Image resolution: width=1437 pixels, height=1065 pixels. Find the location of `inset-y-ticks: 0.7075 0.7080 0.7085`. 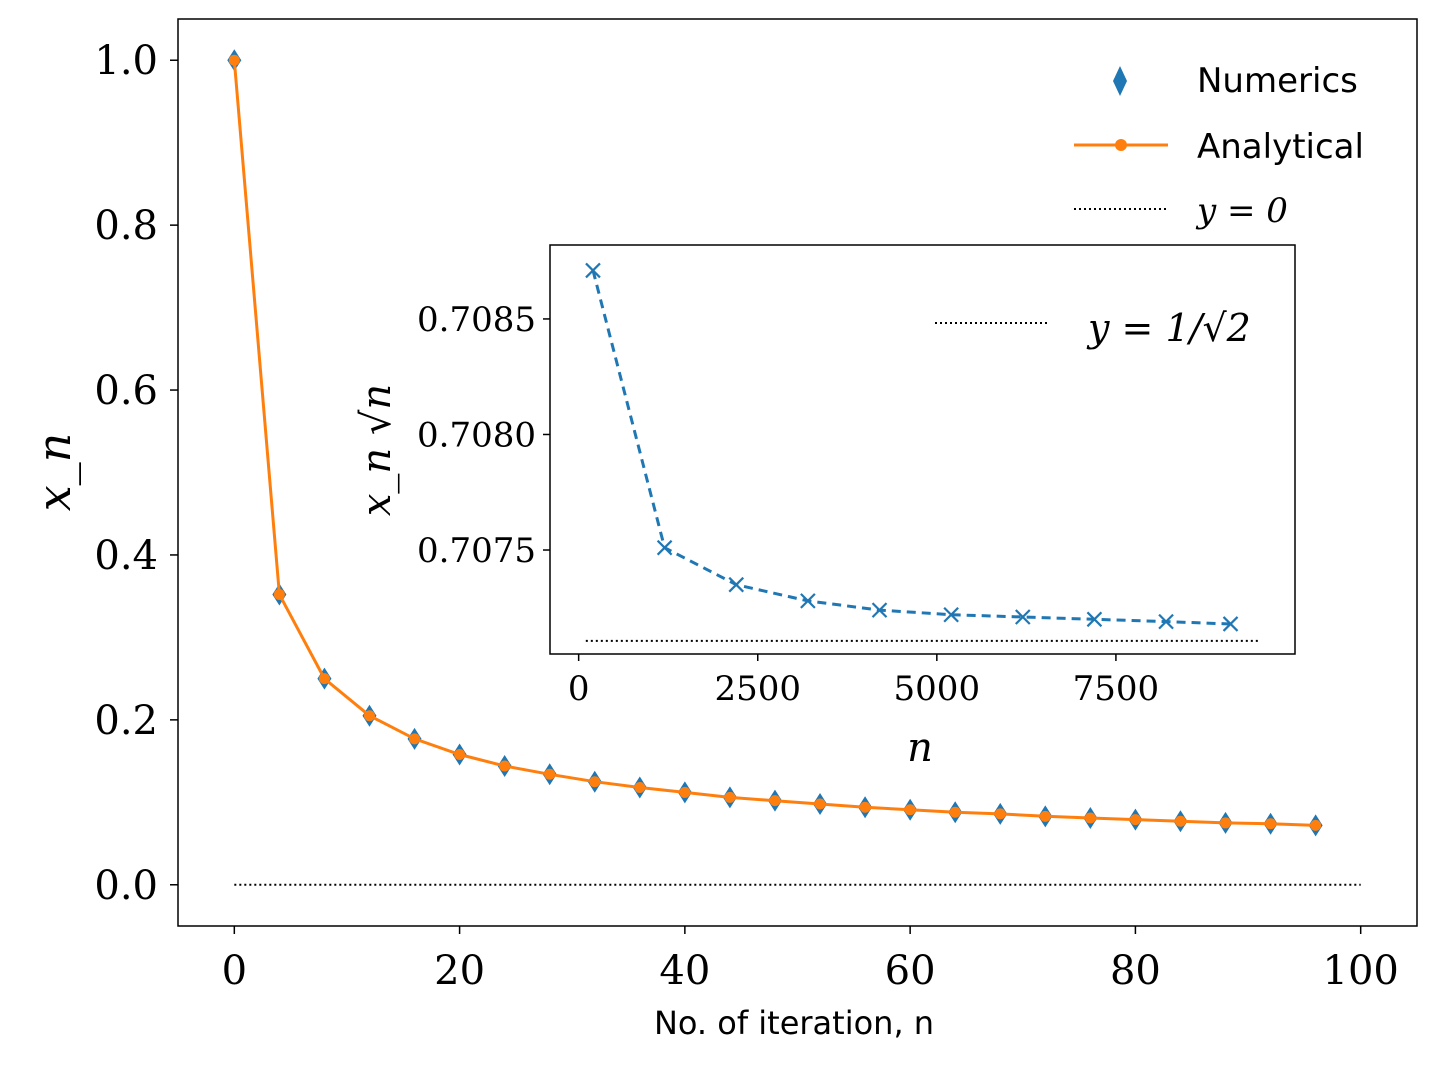

inset-y-ticks: 0.7075 0.7080 0.7085 is located at coordinates (483, 435).